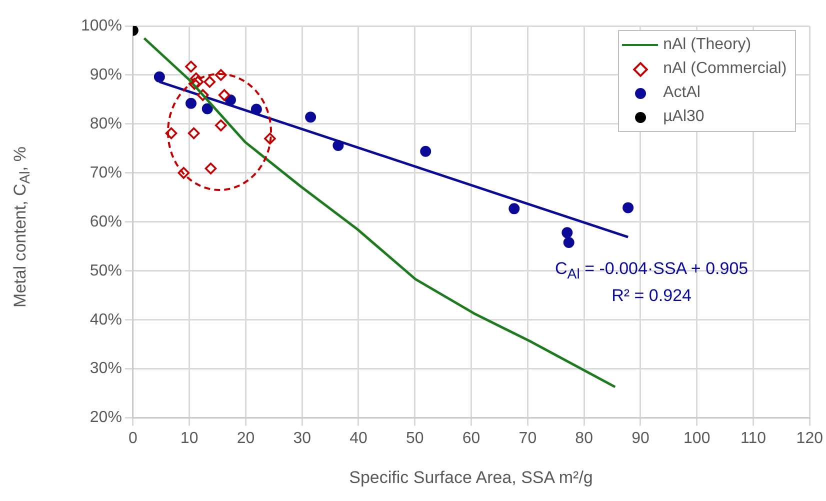 The width and height of the screenshot is (826, 501). Describe the element at coordinates (245, 438) in the screenshot. I see `x-tick-label: 20` at that location.